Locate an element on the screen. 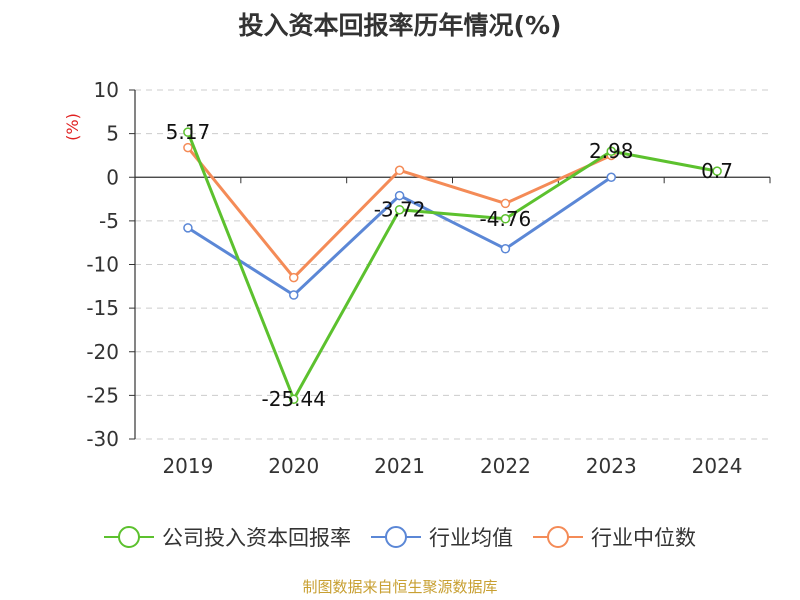 The height and width of the screenshot is (600, 800). data-label: -3.72 is located at coordinates (400, 210).